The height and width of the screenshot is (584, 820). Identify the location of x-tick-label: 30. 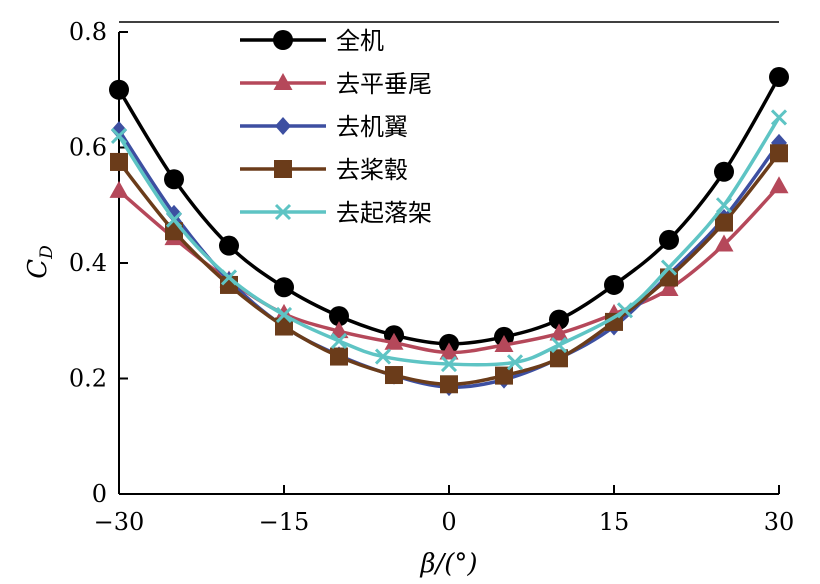
(779, 522).